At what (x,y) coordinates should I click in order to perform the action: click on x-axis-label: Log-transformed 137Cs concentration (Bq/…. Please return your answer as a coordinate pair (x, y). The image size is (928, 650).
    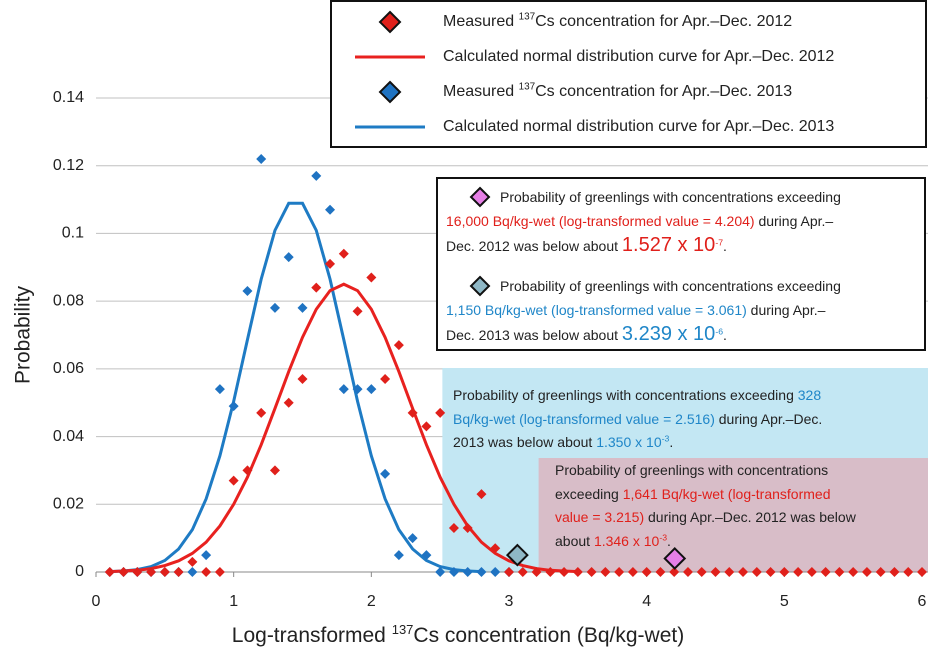
    Looking at the image, I should click on (464, 634).